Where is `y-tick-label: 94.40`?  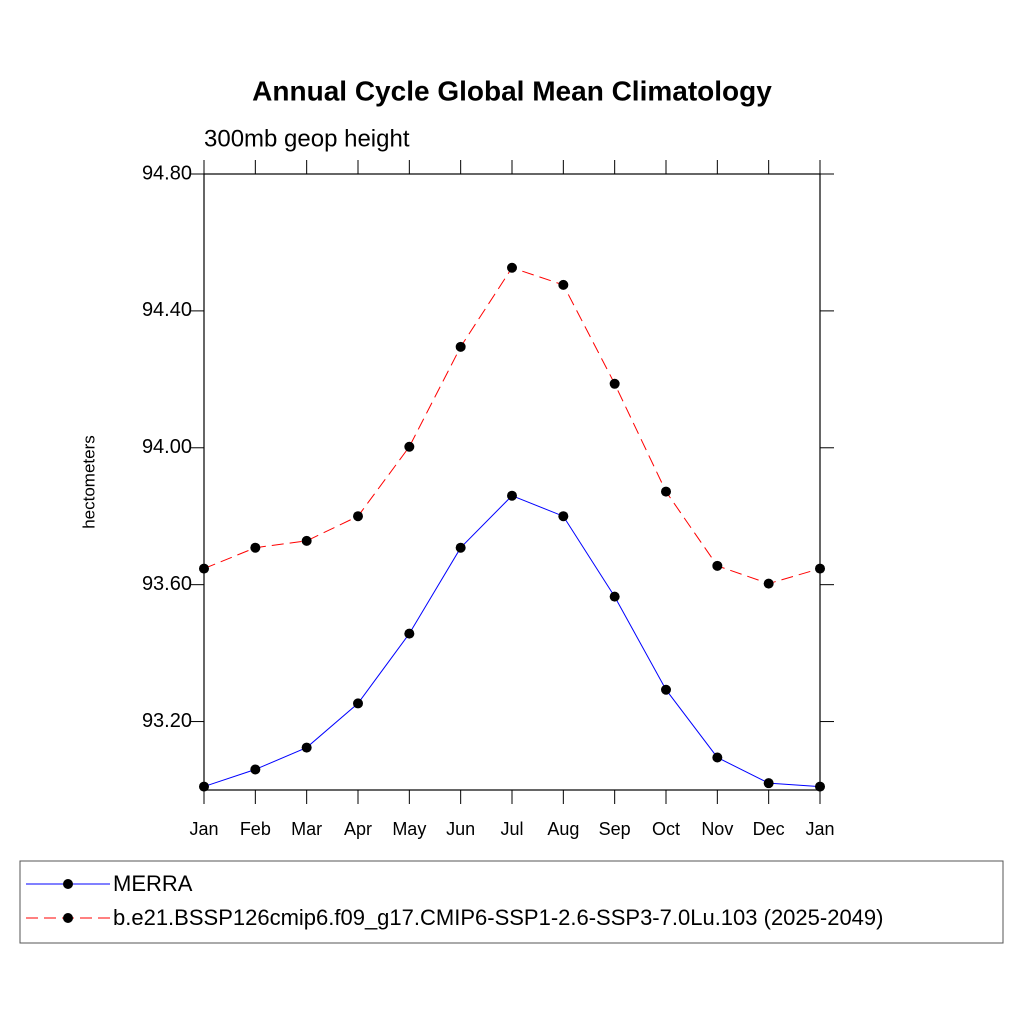
y-tick-label: 94.40 is located at coordinates (167, 310).